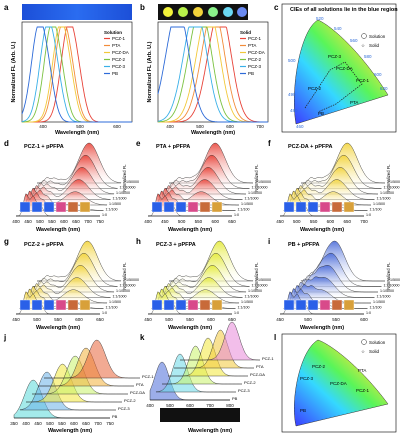  What do you see at coordinates (104, 313) in the screenshot?
I see `ratio-label: 1:0` at bounding box center [104, 313].